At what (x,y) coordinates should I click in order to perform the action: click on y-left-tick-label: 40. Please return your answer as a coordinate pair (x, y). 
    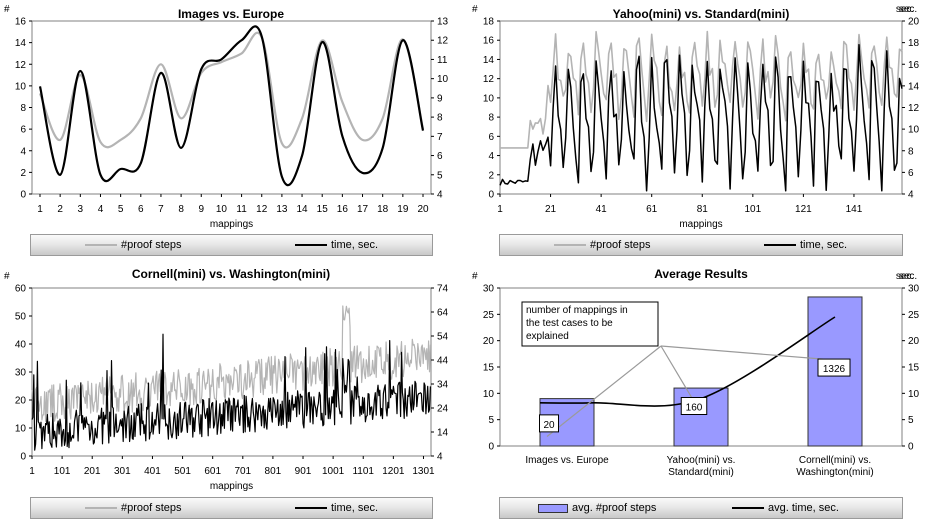
    Looking at the image, I should click on (21, 345).